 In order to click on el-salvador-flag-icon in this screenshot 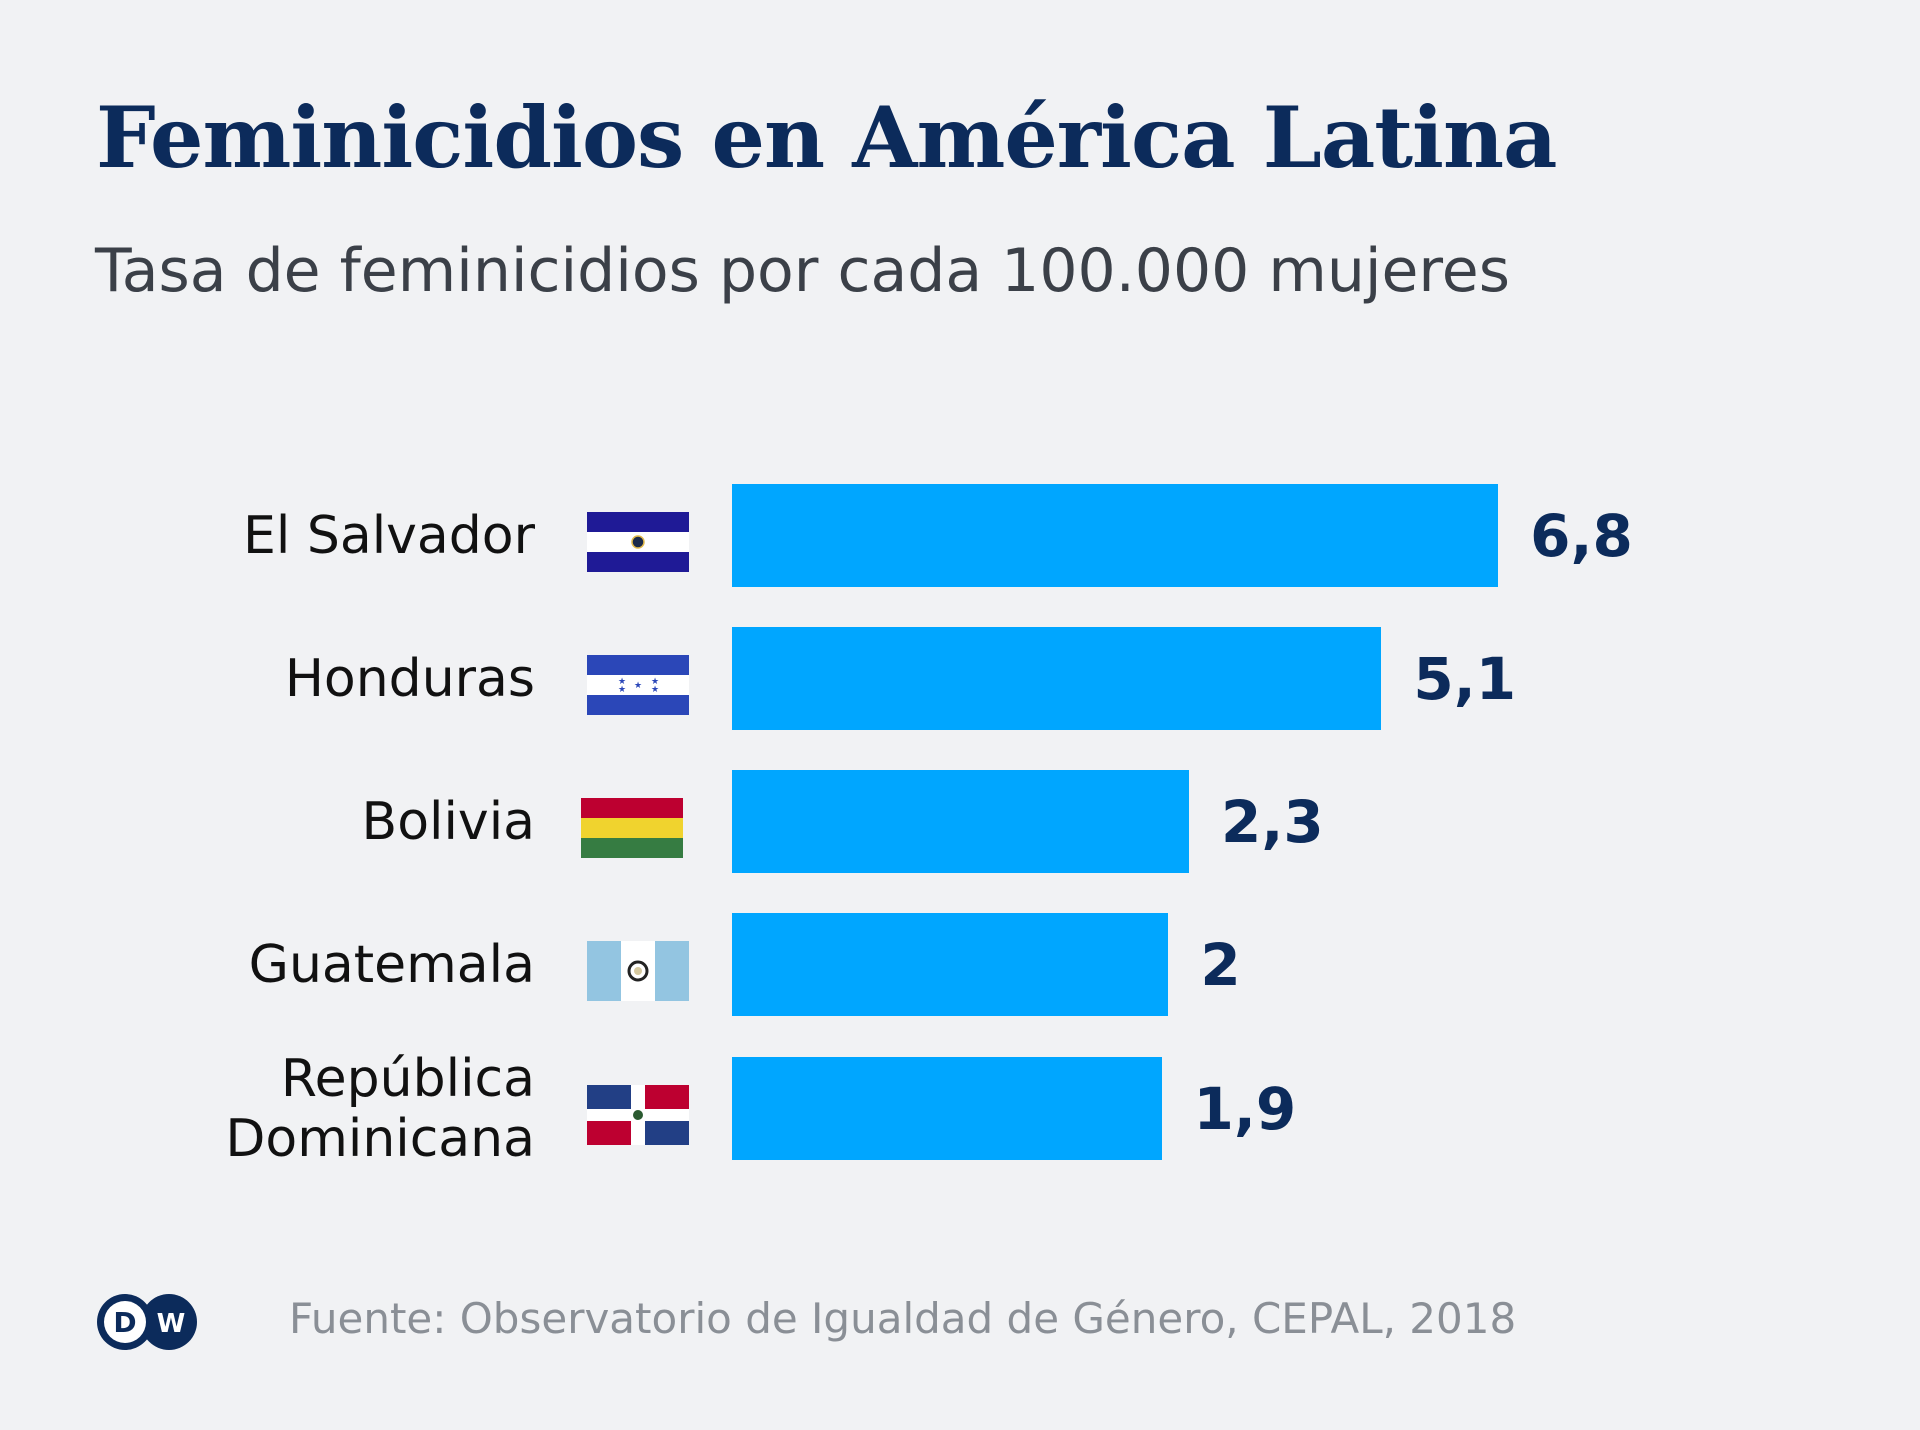, I will do `click(638, 542)`.